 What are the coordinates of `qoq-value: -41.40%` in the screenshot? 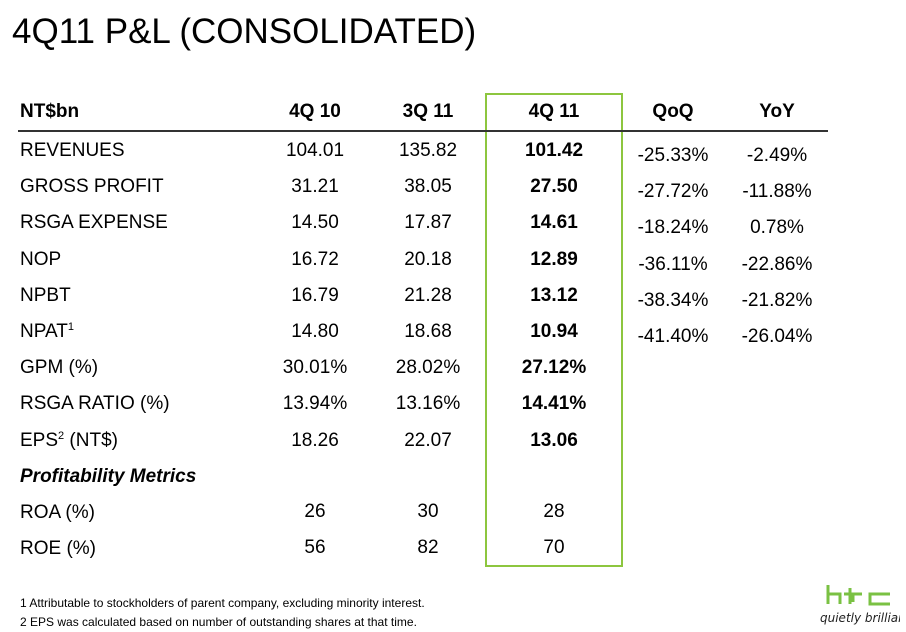 It's located at (673, 336).